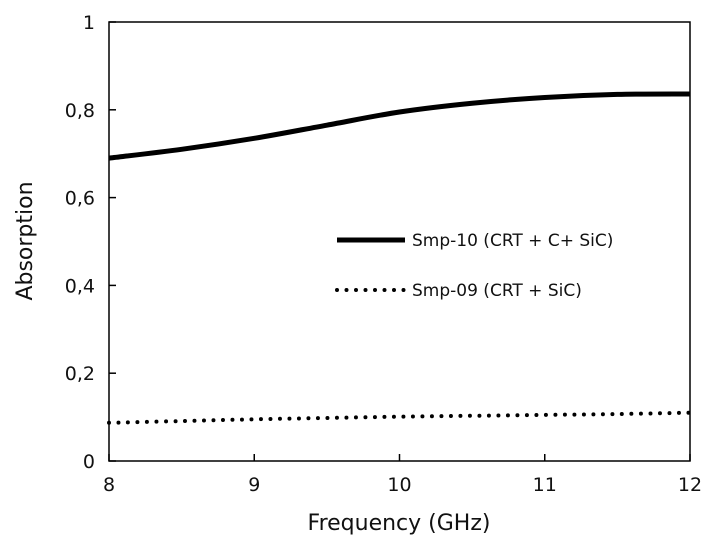 This screenshot has height=539, width=704. I want to click on x-tick-label: 9, so click(254, 485).